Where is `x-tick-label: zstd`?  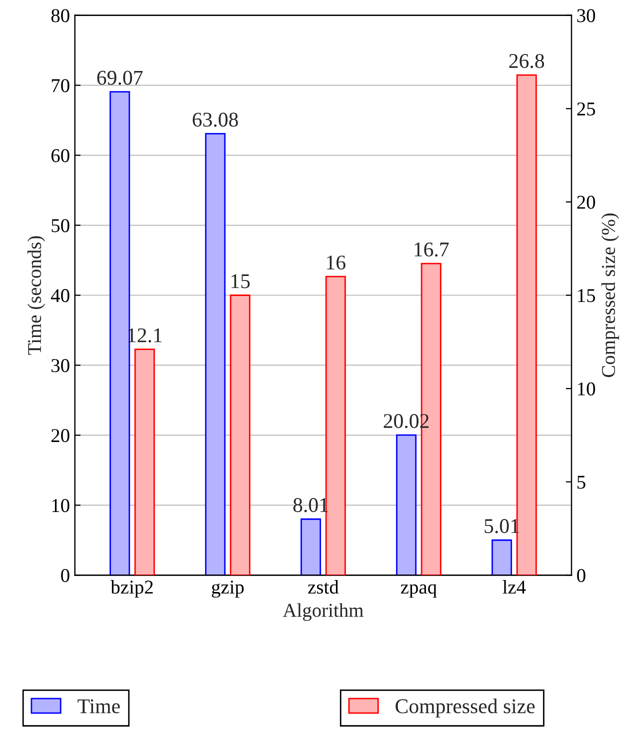 x-tick-label: zstd is located at coordinates (323, 587).